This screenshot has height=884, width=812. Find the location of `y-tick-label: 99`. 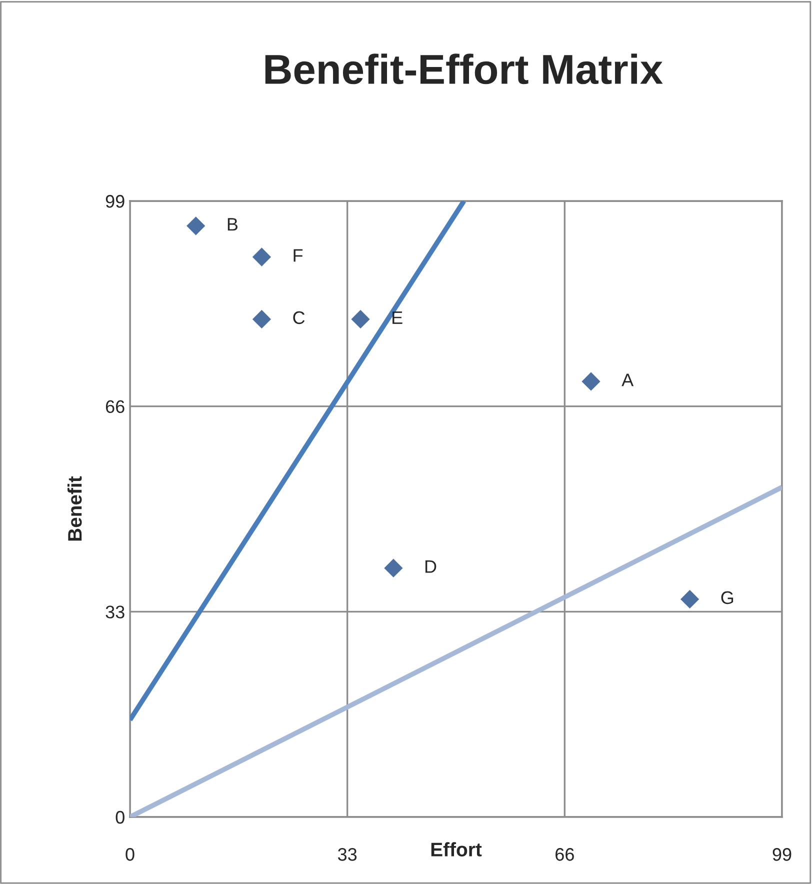

y-tick-label: 99 is located at coordinates (115, 201).